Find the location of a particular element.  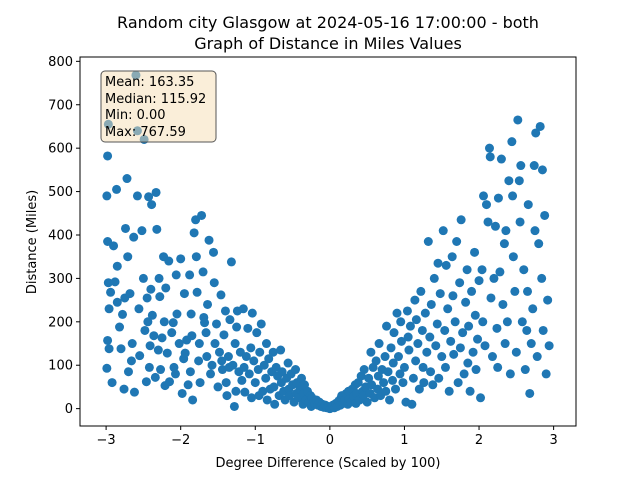

x-tick-label: 3 is located at coordinates (553, 440).